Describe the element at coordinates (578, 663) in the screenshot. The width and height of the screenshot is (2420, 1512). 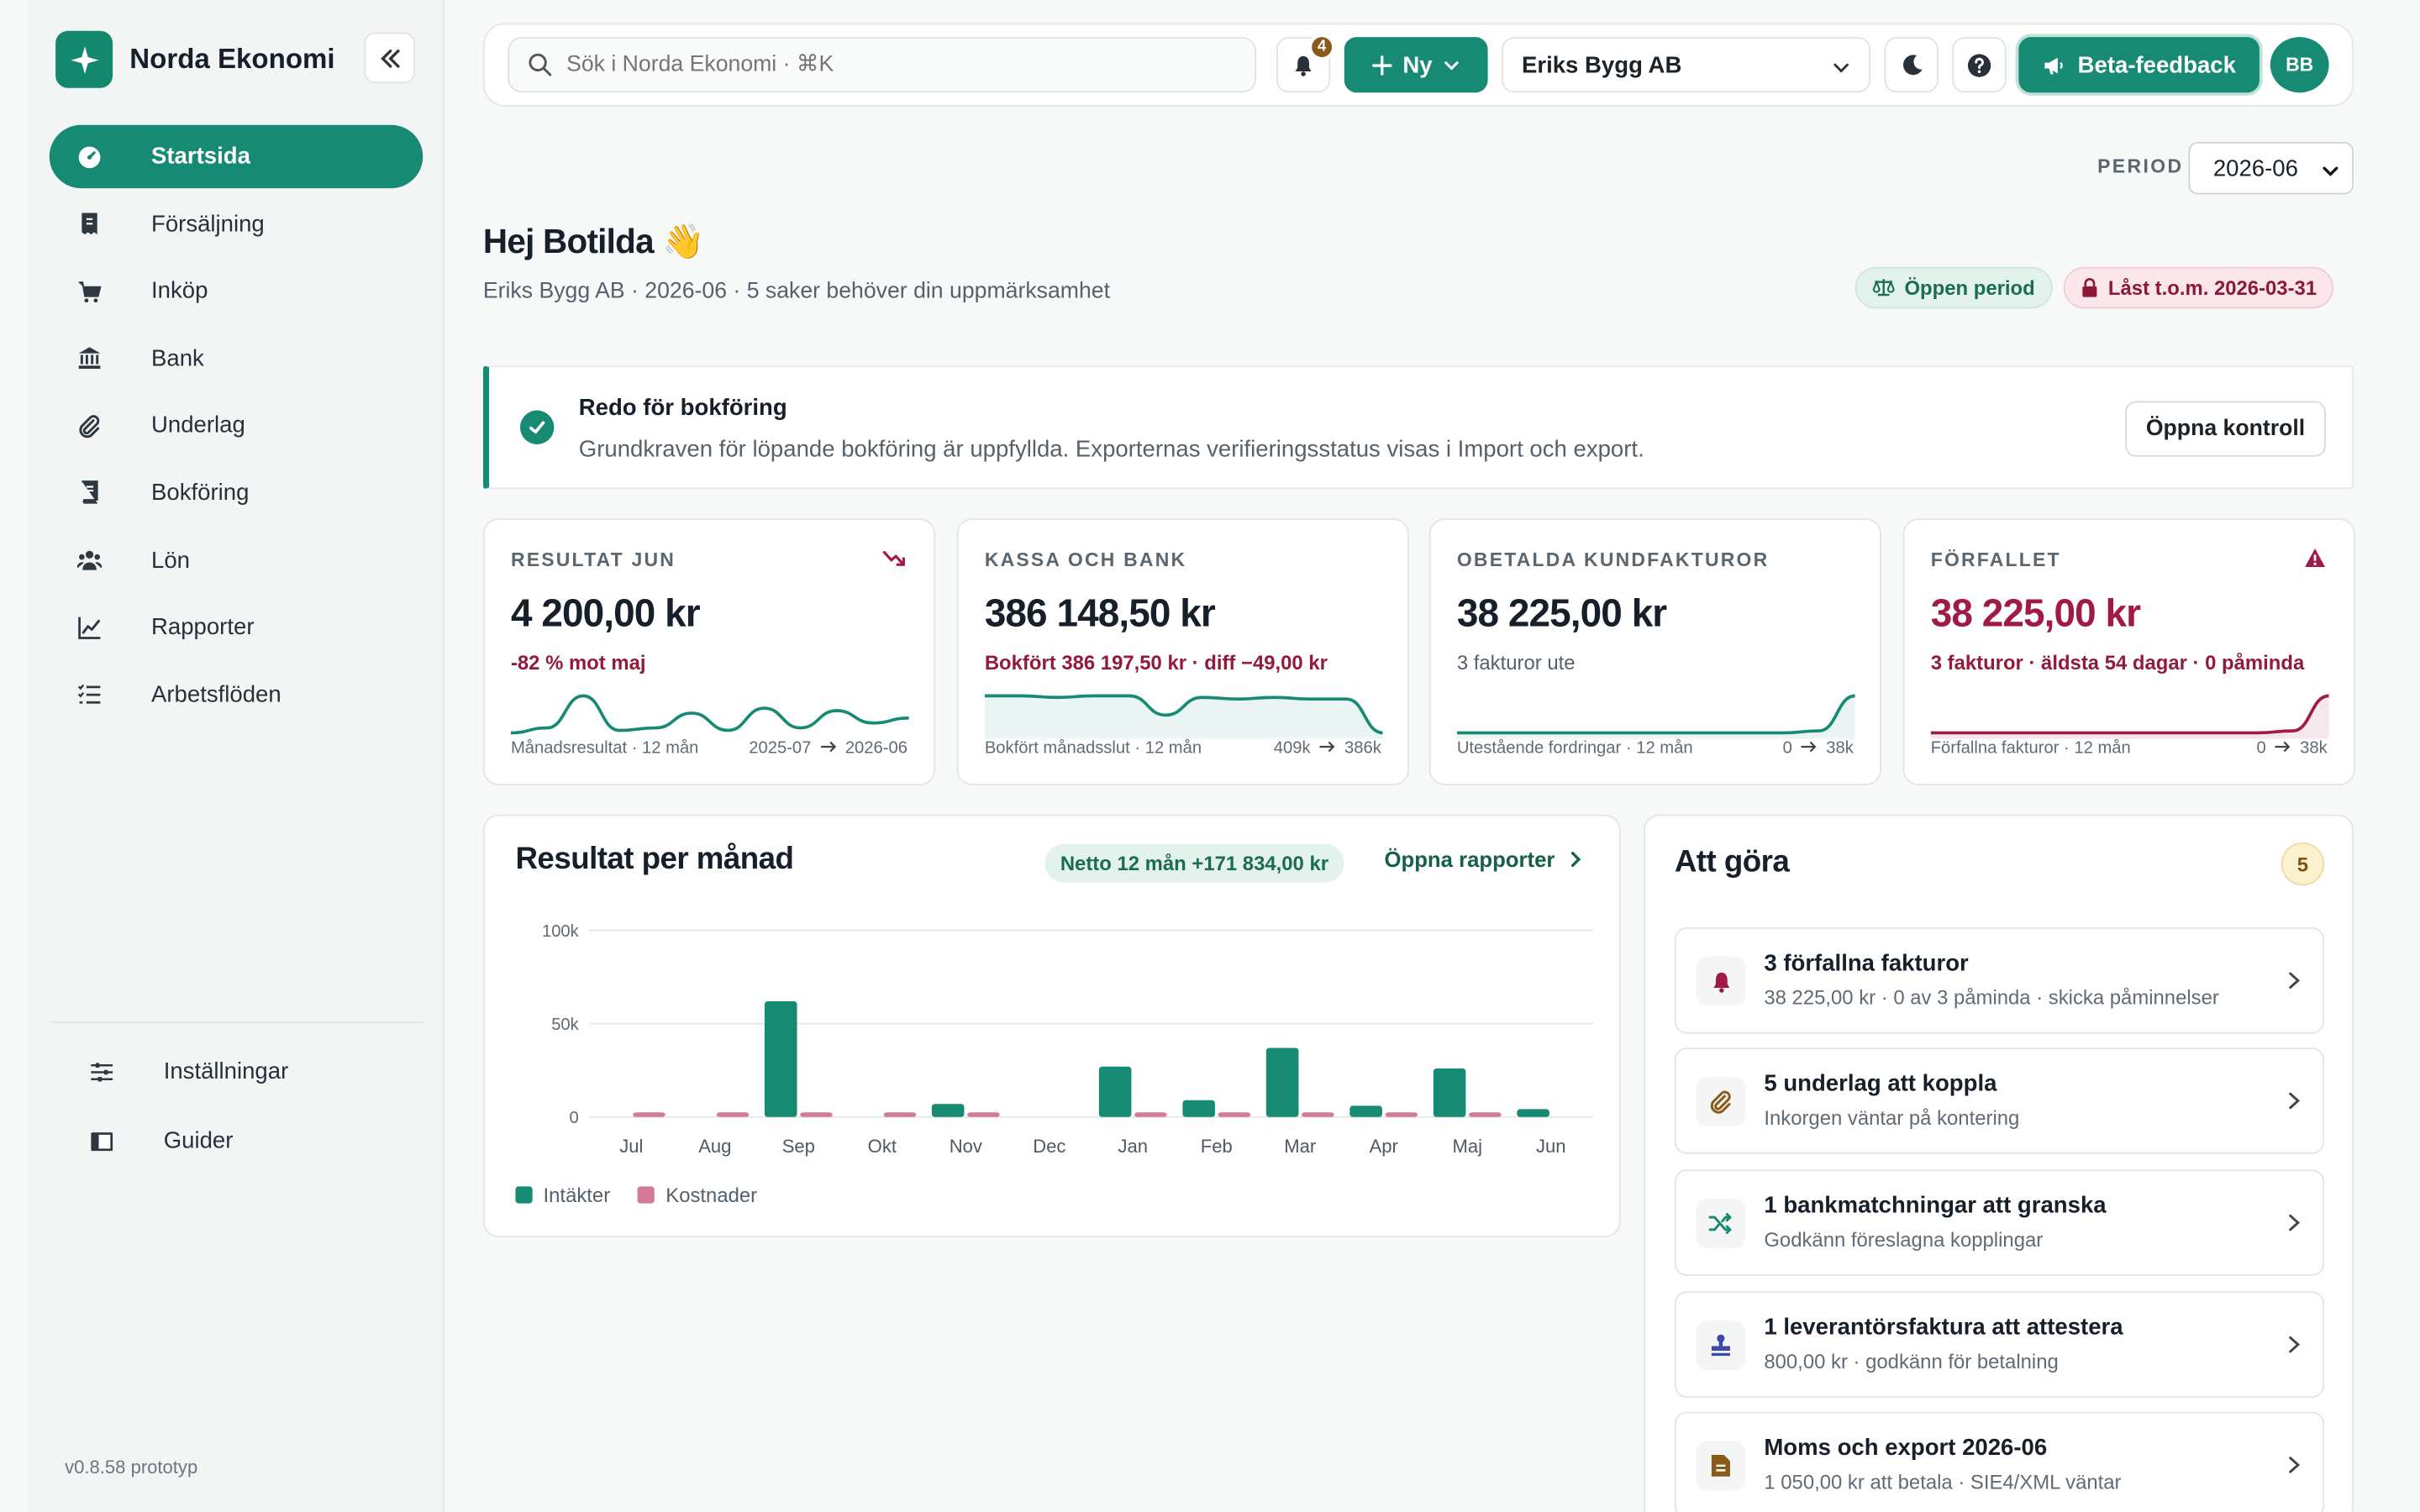
I see `kpi-subtext: -82 % mot maj` at that location.